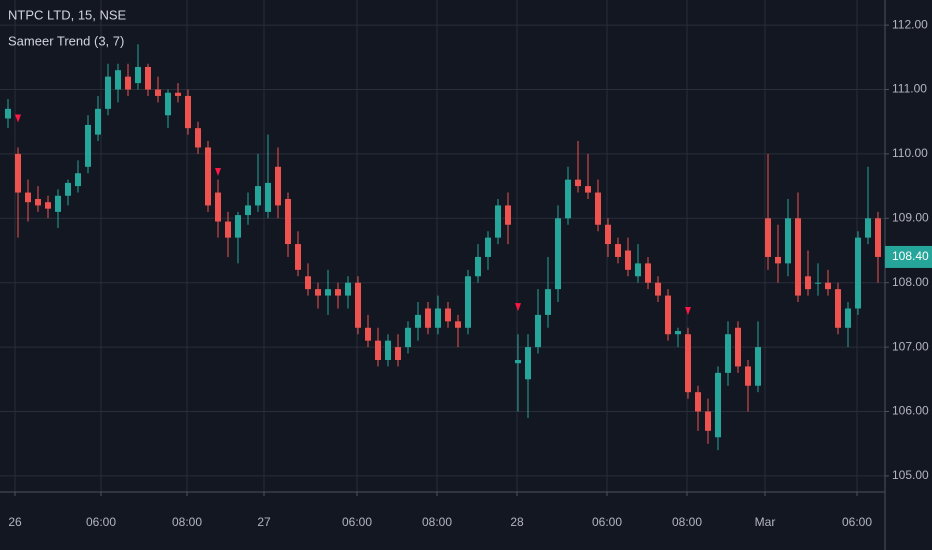  What do you see at coordinates (66, 40) in the screenshot?
I see `indicator-label: Sameer Trend (3, 7)` at bounding box center [66, 40].